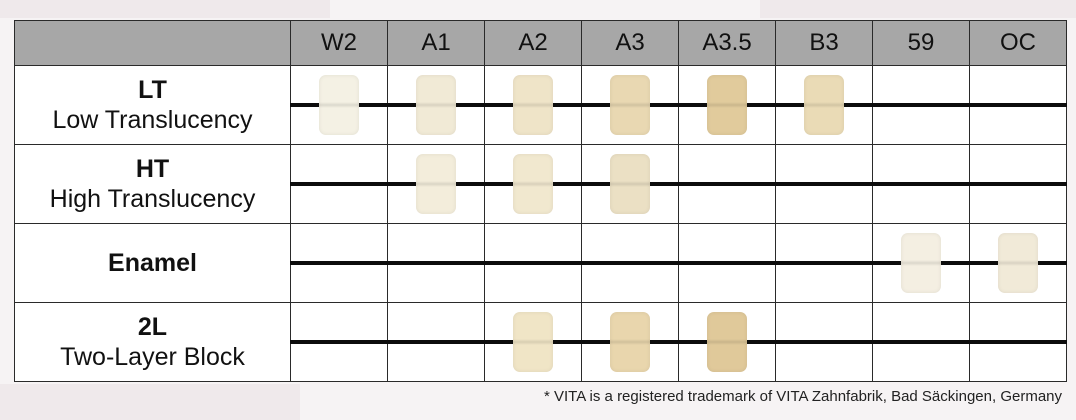  I want to click on column-header-a3-5: A3.5, so click(727, 43).